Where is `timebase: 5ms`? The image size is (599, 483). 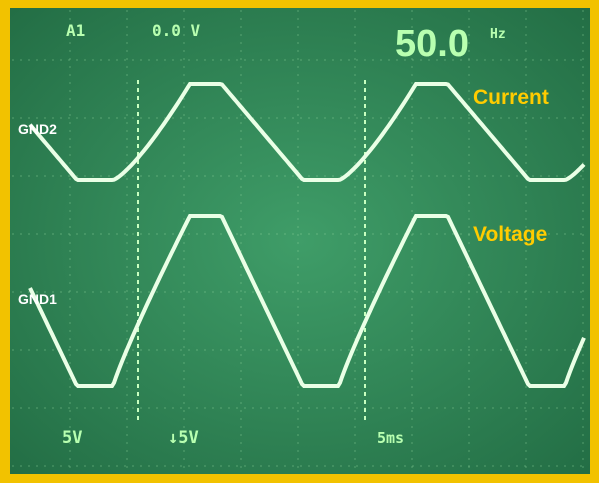 timebase: 5ms is located at coordinates (390, 438).